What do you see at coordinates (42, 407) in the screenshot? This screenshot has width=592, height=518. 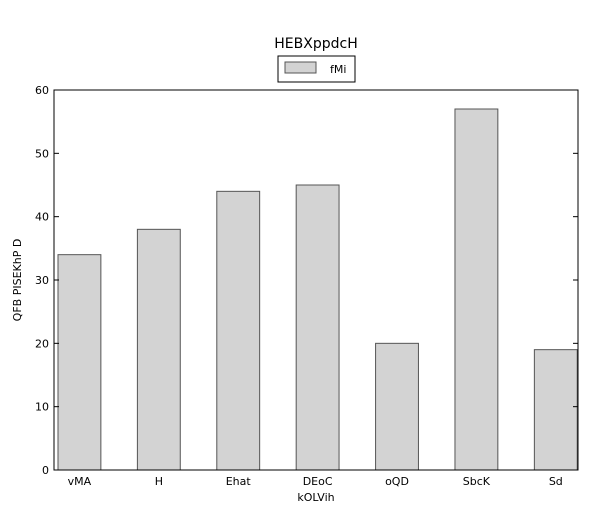 I see `y-tick-label: 10` at bounding box center [42, 407].